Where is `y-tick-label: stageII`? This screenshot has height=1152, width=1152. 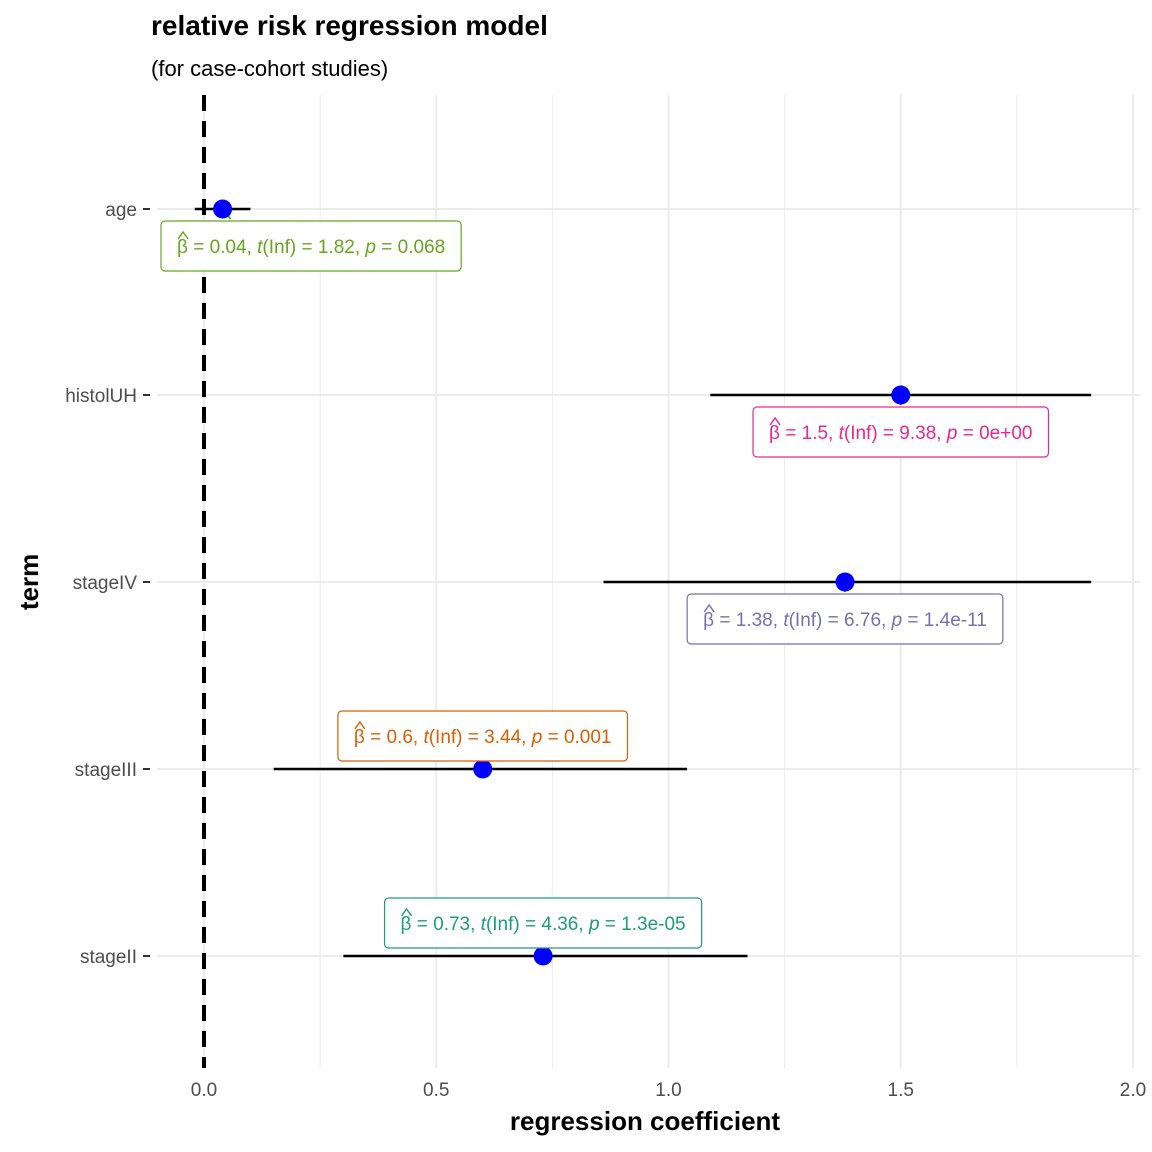 y-tick-label: stageII is located at coordinates (108, 957).